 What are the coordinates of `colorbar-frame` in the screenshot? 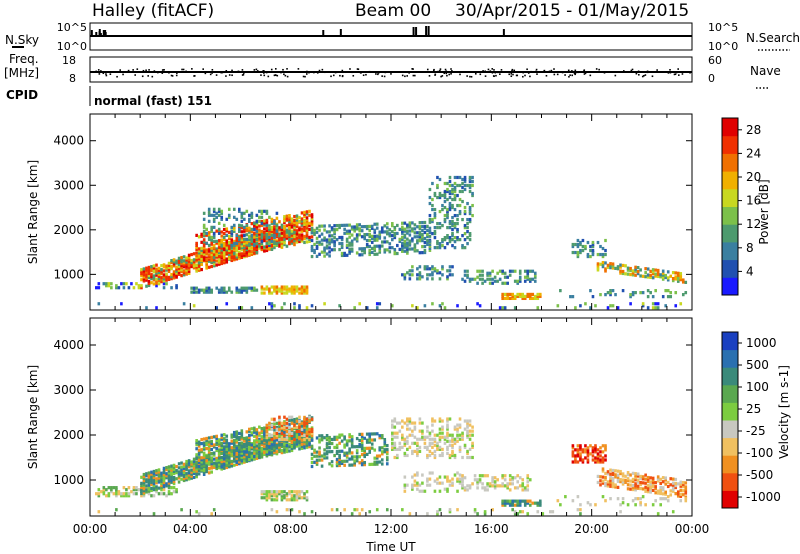 It's located at (730, 206).